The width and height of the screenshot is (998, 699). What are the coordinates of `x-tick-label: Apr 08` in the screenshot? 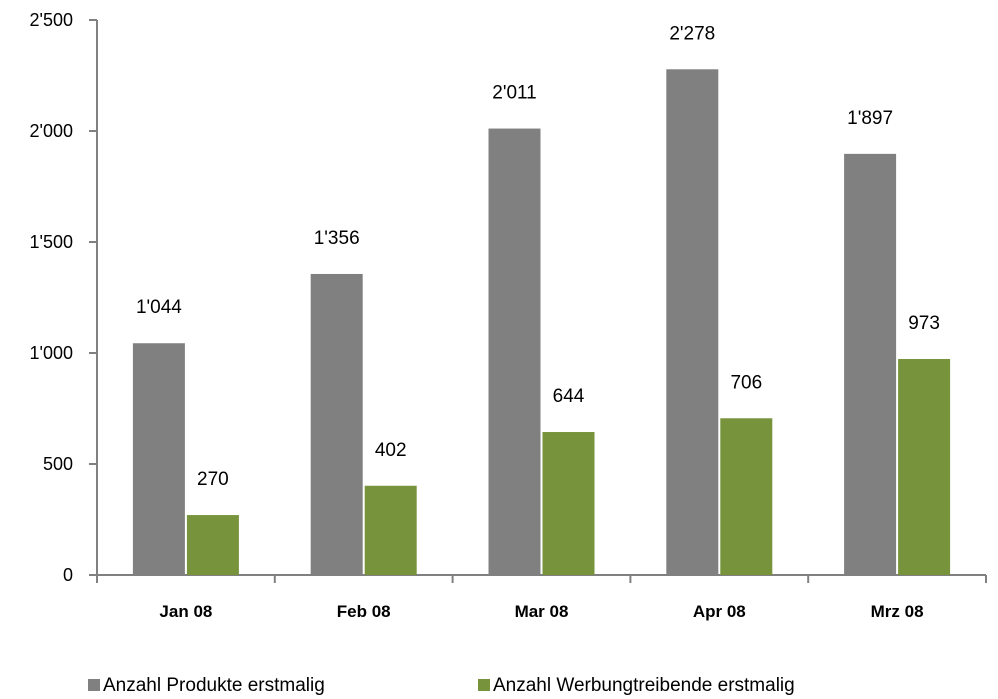 It's located at (719, 611).